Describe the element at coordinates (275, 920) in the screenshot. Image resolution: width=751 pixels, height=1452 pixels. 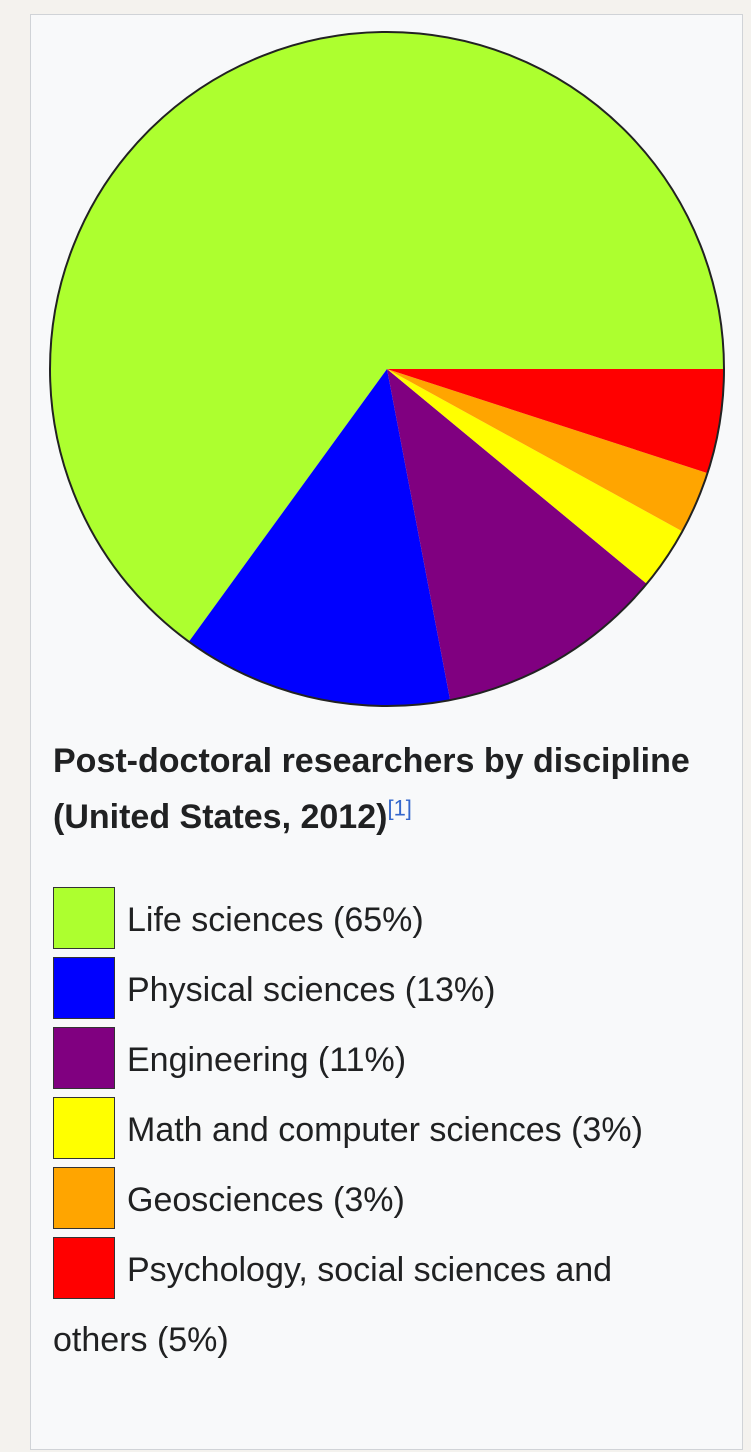
I see `legend-label: Life sciences (65%)` at that location.